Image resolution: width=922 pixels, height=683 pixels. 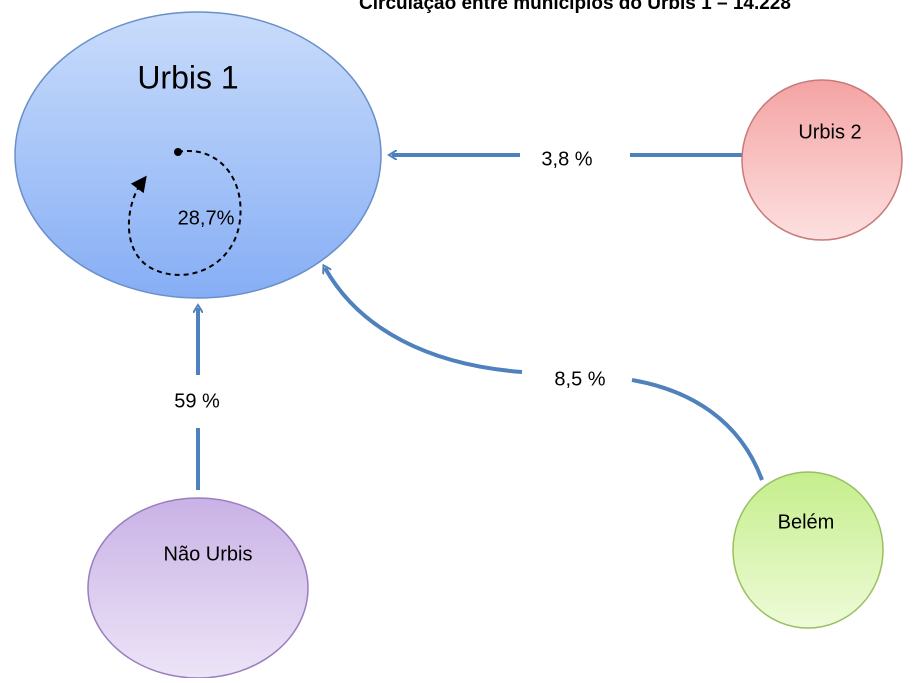 What do you see at coordinates (206, 218) in the screenshot?
I see `loop-label: 28,7%` at bounding box center [206, 218].